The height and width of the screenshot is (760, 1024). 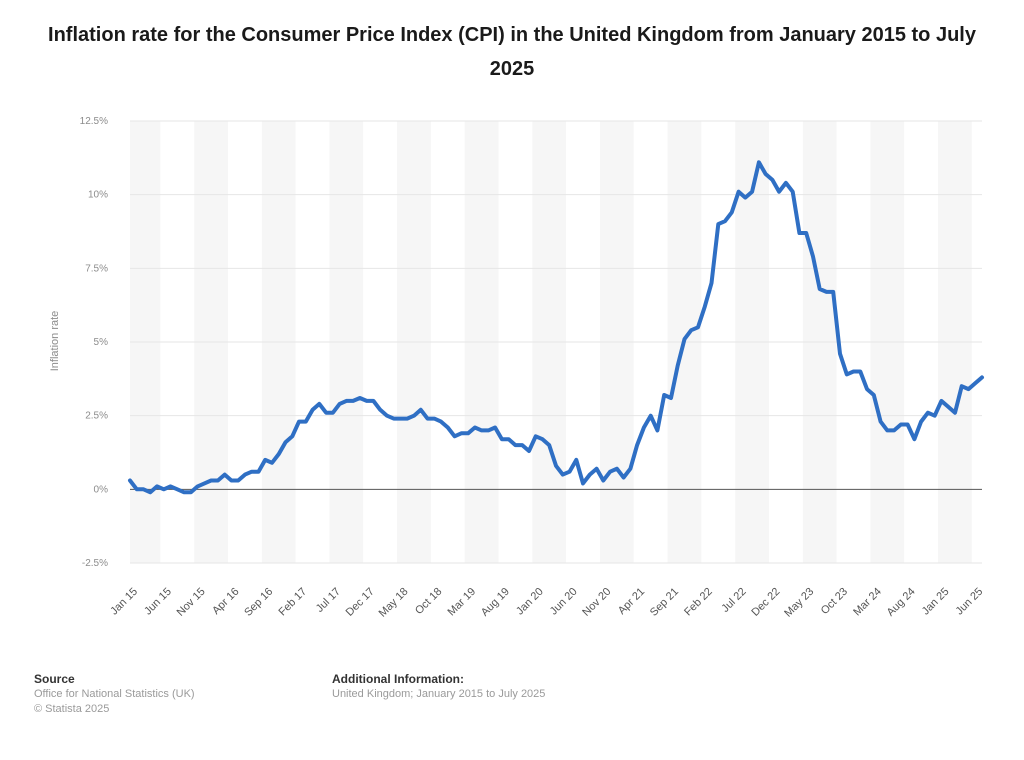 I want to click on y-tick-label: 7.5%, so click(x=96, y=268).